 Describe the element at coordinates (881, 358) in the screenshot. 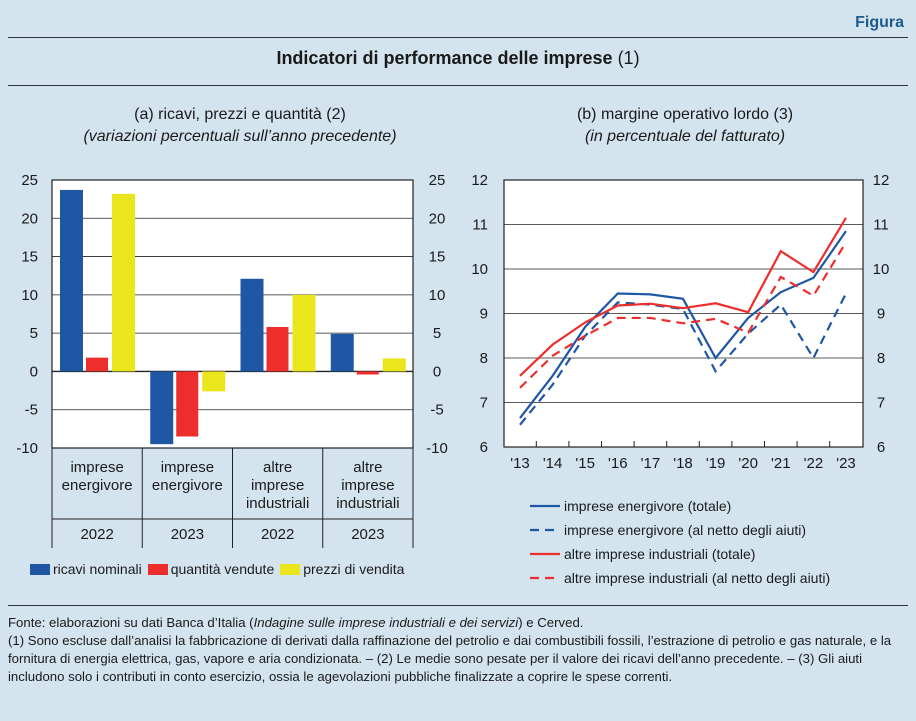

I see `y-tick-right: 8` at that location.